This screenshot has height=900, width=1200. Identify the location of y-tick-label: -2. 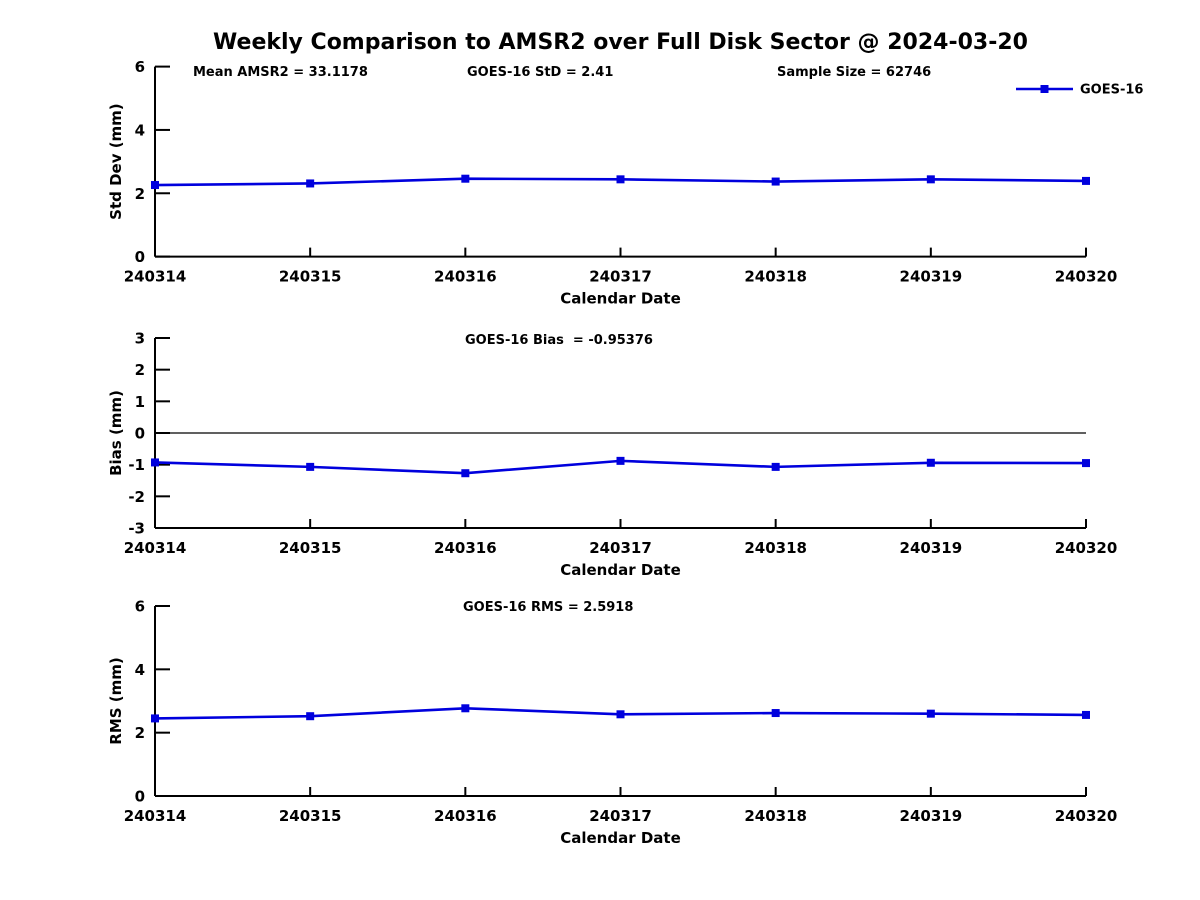
(136, 497).